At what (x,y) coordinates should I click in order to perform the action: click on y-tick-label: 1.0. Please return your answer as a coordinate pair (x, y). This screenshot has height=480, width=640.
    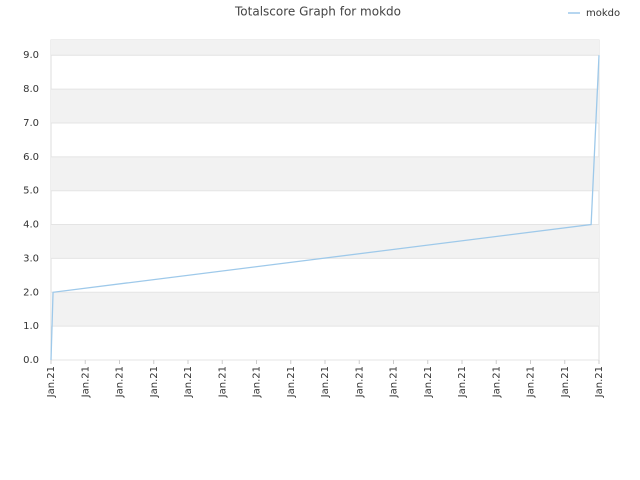
    Looking at the image, I should click on (31, 326).